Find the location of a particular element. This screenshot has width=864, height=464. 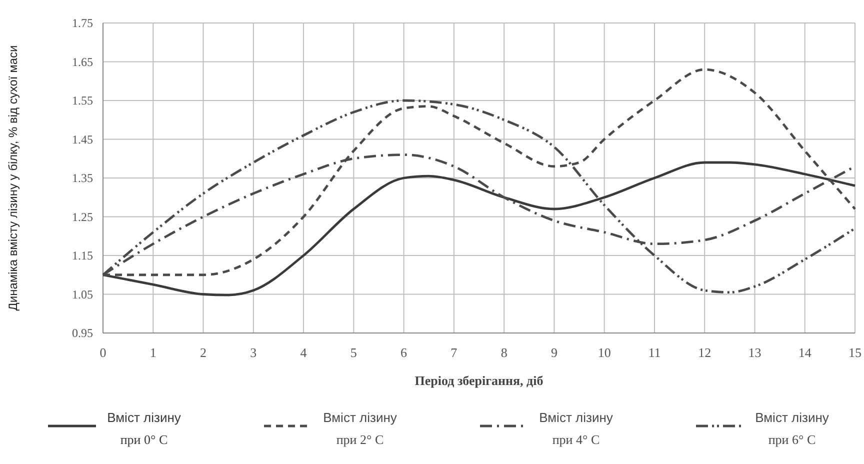

y-tick-label: 1.15 is located at coordinates (82, 255).